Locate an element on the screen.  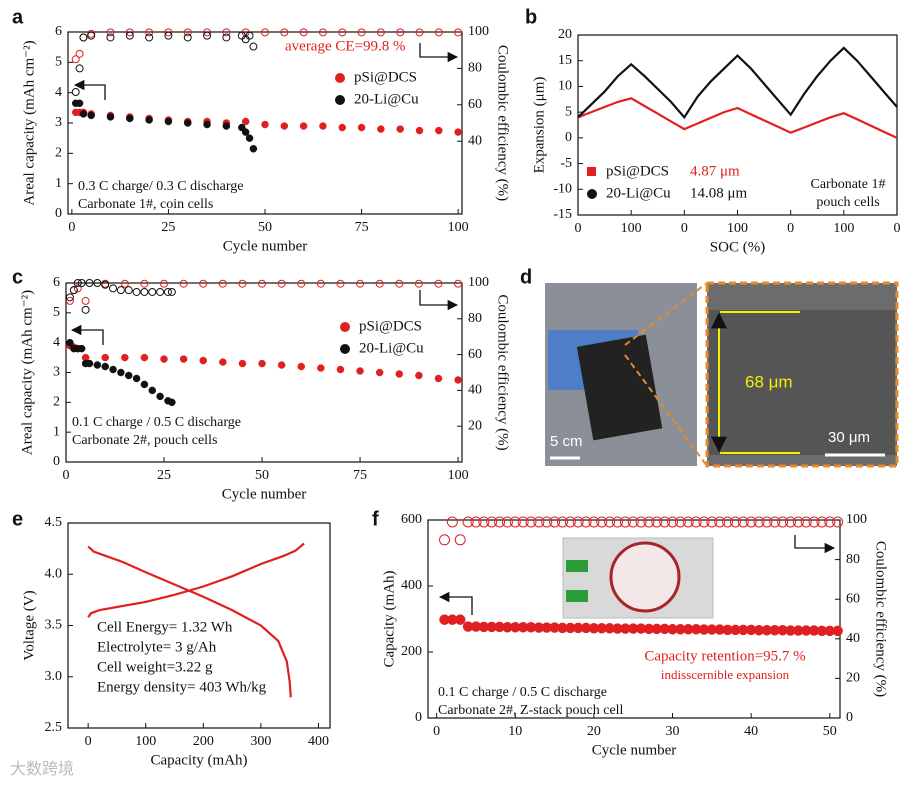
y-tick-label: 10 is located at coordinates (565, 86).